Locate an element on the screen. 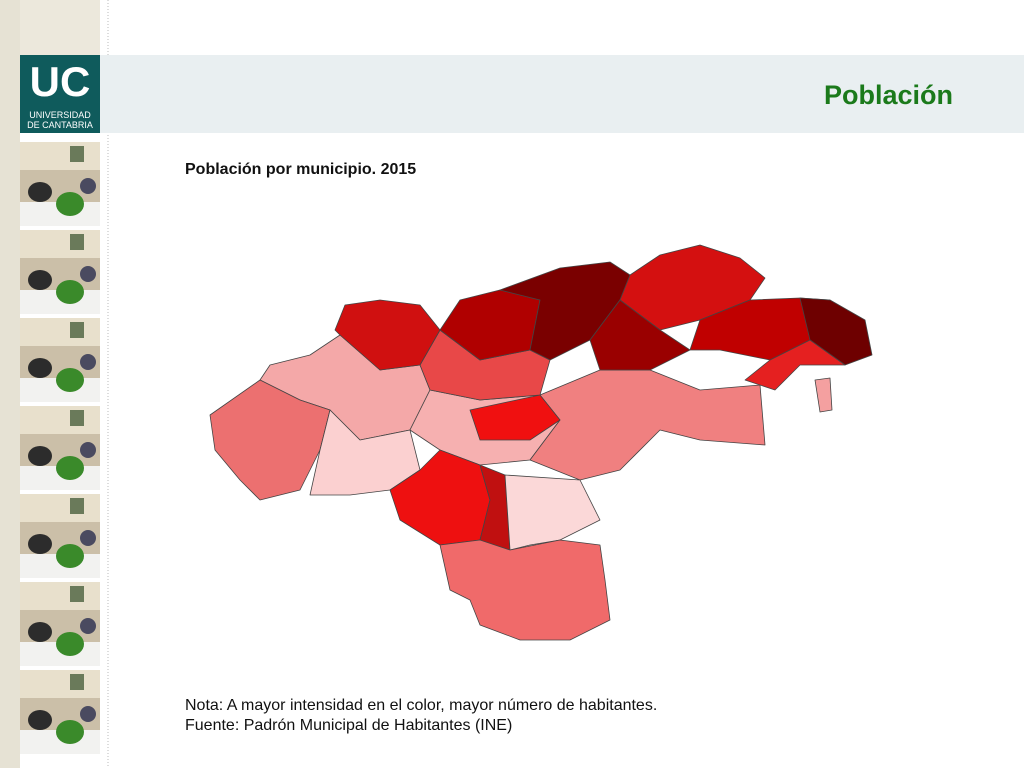  logo is located at coordinates (60, 94).